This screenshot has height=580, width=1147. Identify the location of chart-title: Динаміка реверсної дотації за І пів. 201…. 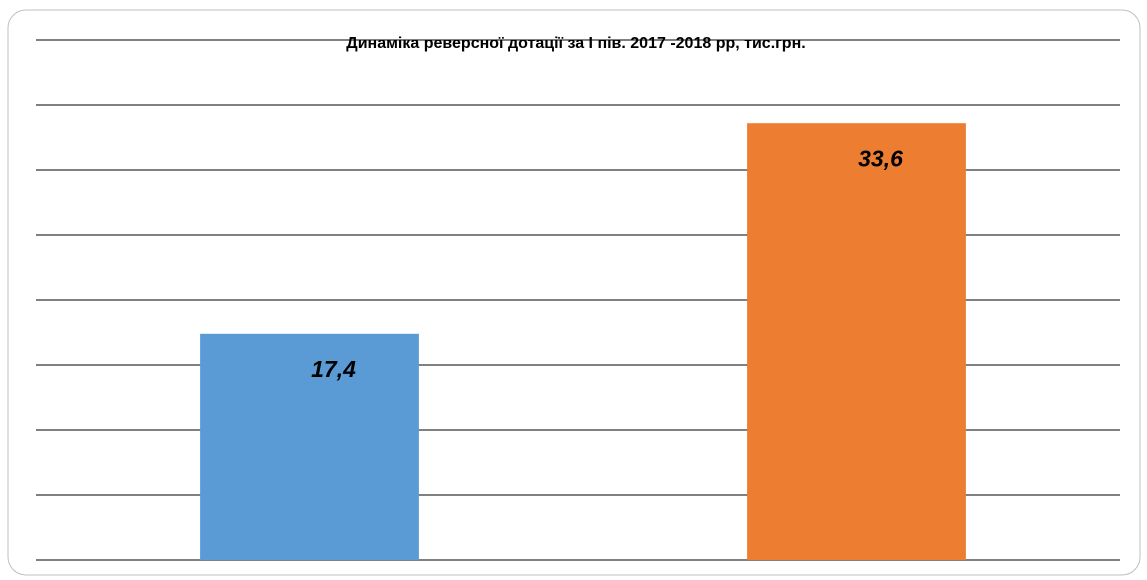
(575, 43).